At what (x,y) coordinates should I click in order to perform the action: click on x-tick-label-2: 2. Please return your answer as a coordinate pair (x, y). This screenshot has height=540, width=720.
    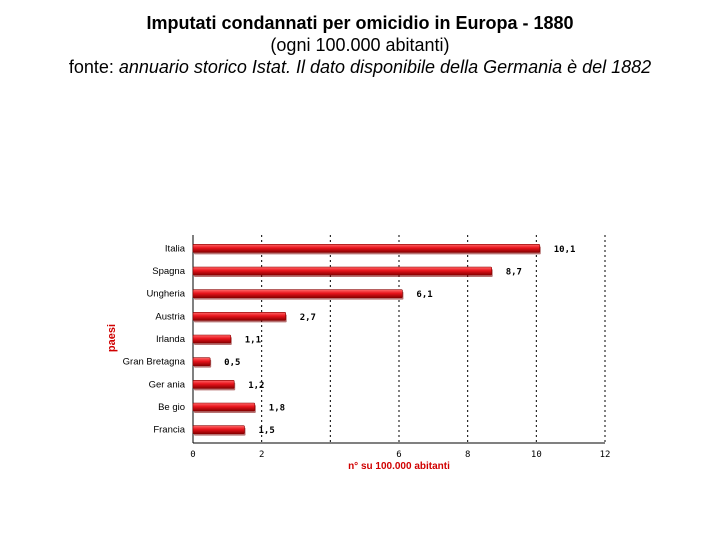
    Looking at the image, I should click on (261, 455).